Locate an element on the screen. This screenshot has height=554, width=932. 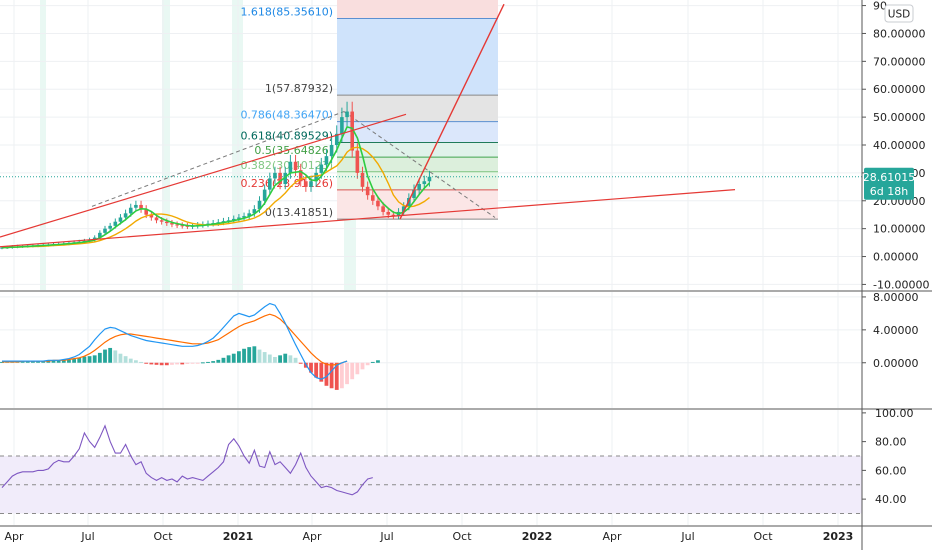
fib-label-1: 1(57.87932) is located at coordinates (299, 88).